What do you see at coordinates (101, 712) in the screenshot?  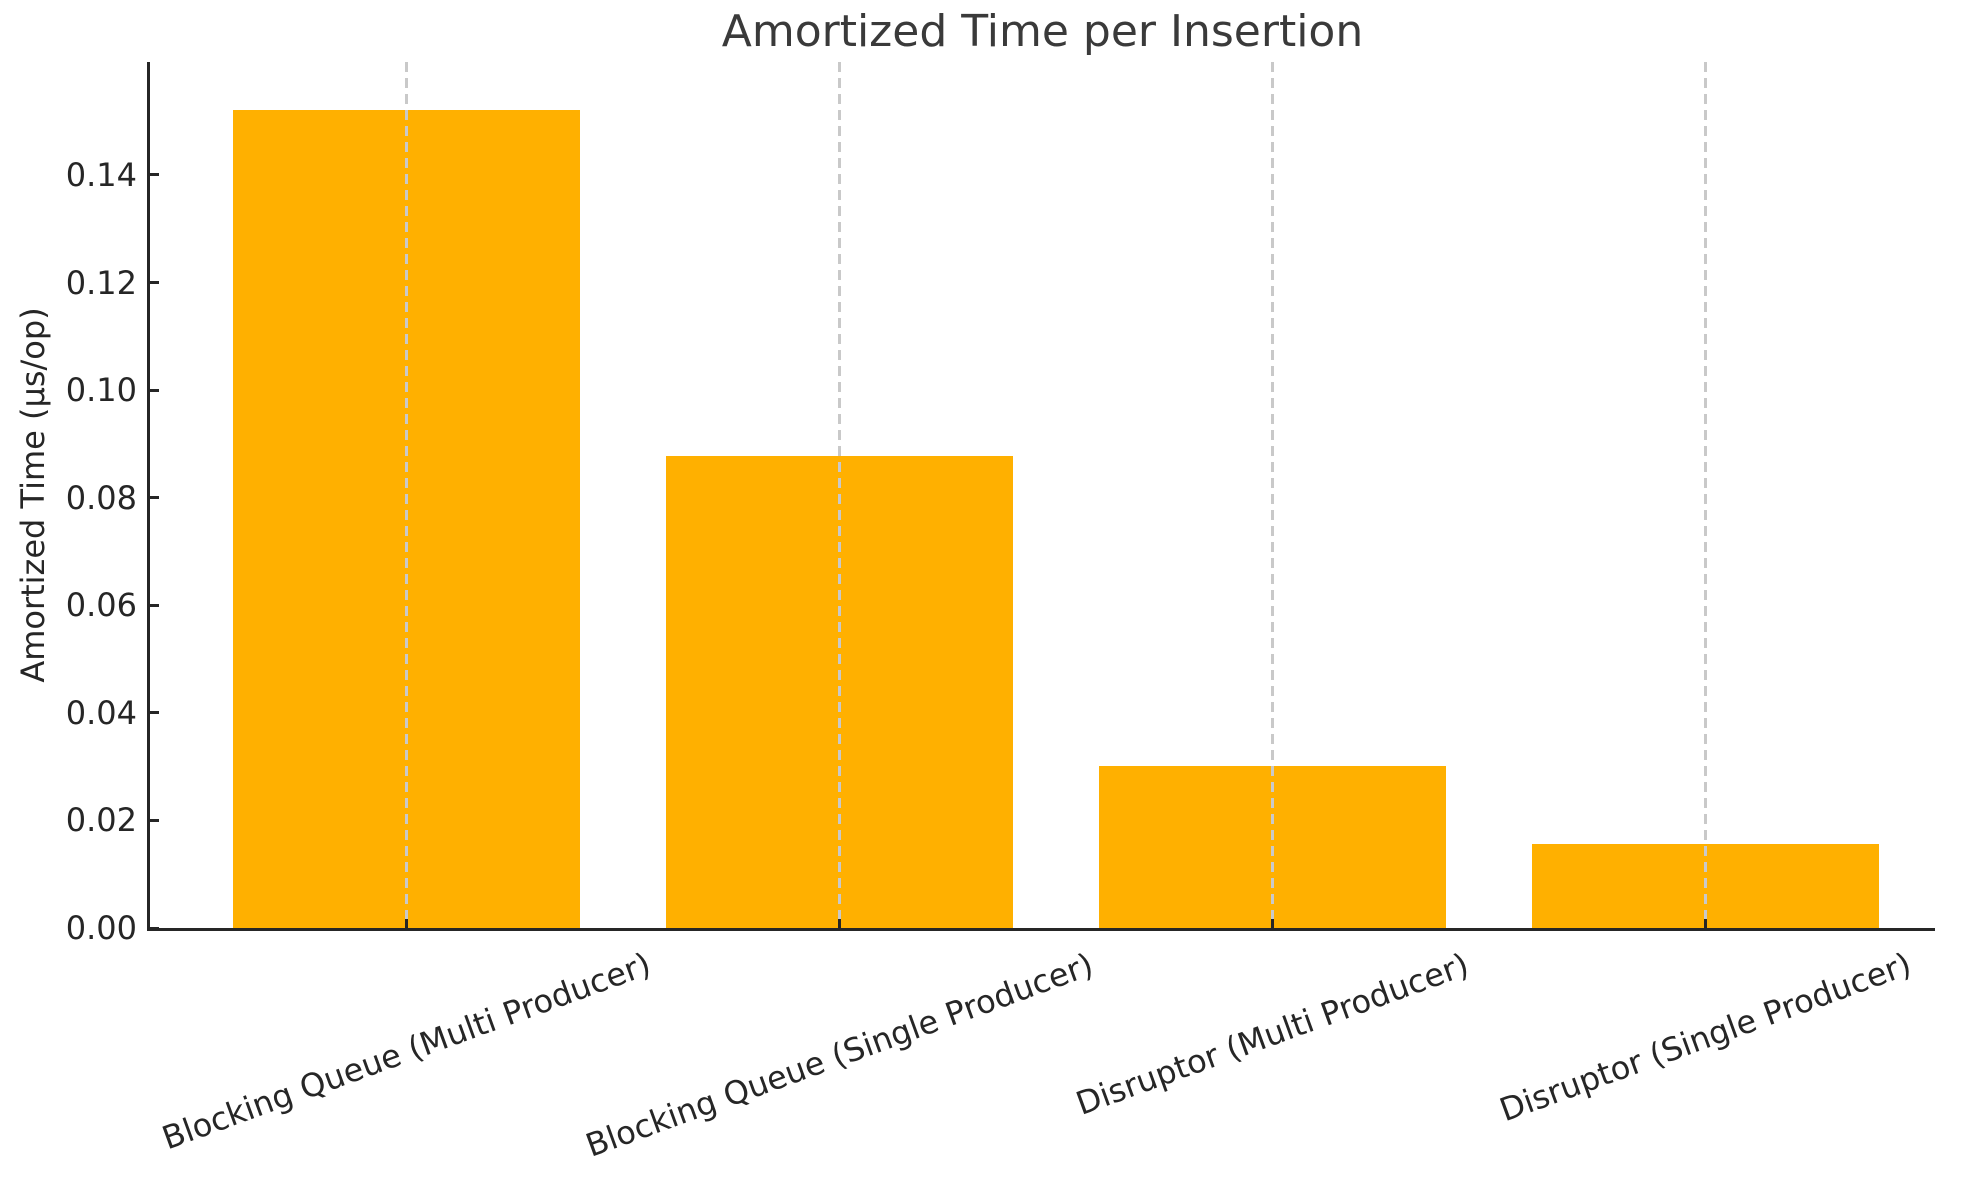 I see `y-tick-label: 0.04` at bounding box center [101, 712].